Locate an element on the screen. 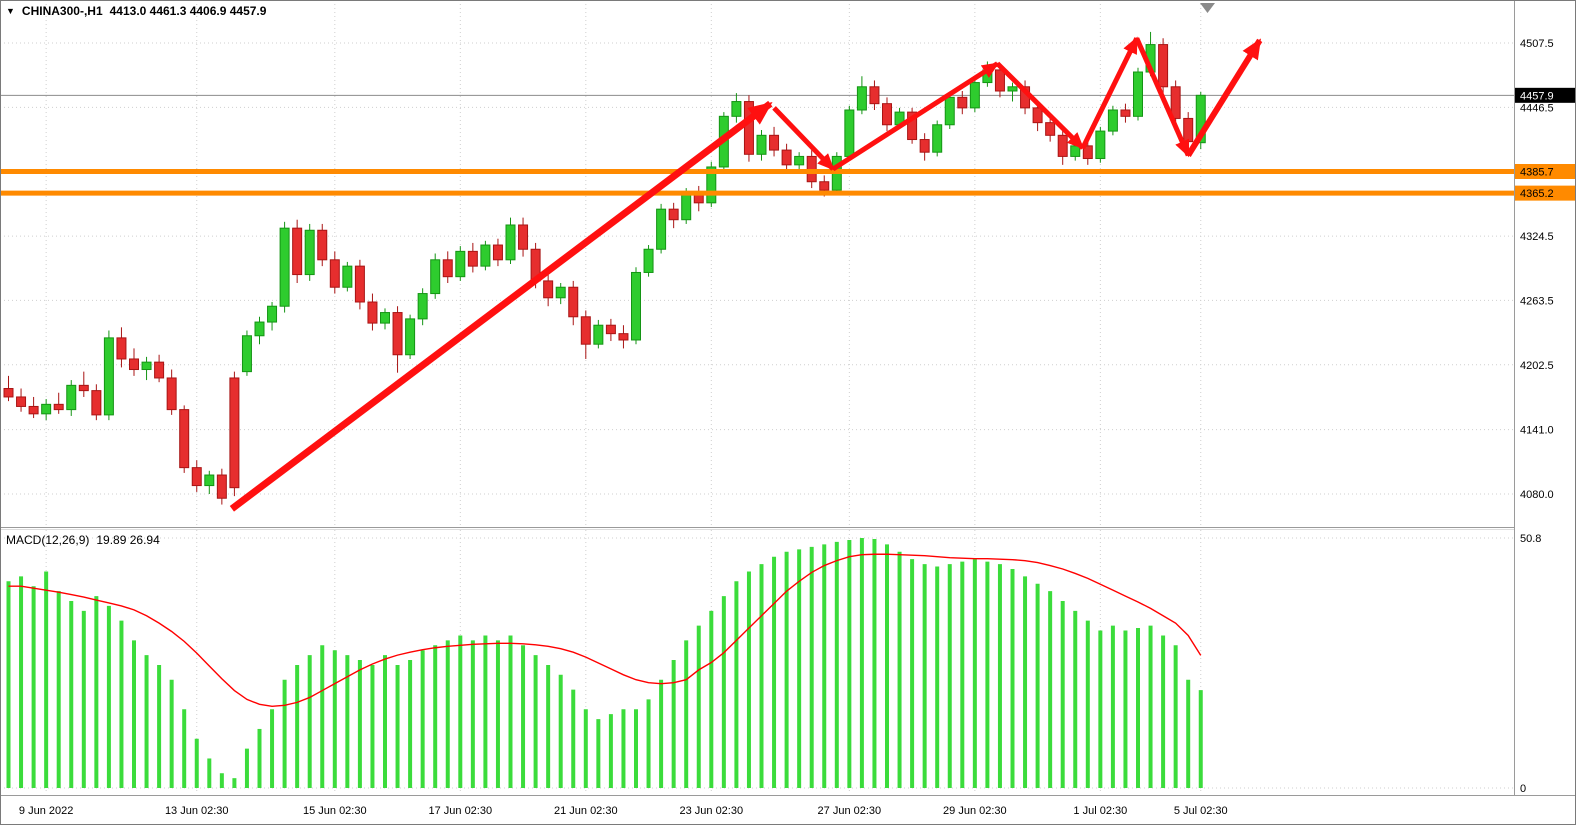 The width and height of the screenshot is (1576, 825). price-tick-label: 4263.5 is located at coordinates (1537, 301).